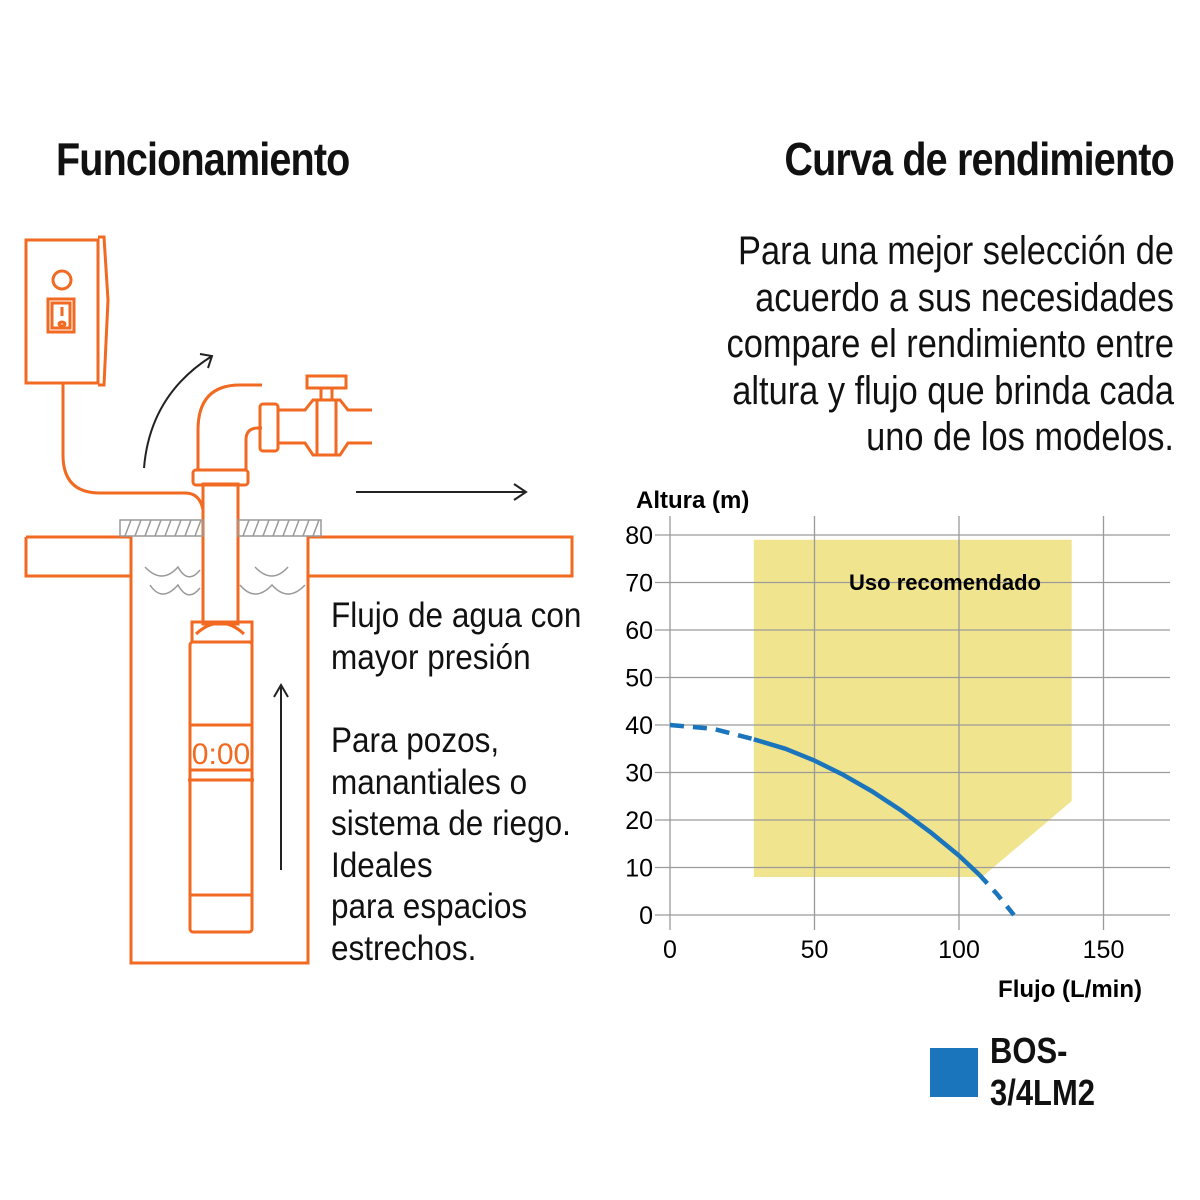 The height and width of the screenshot is (1200, 1200). Describe the element at coordinates (415, 740) in the screenshot. I see `text-line: Para pozos,` at that location.